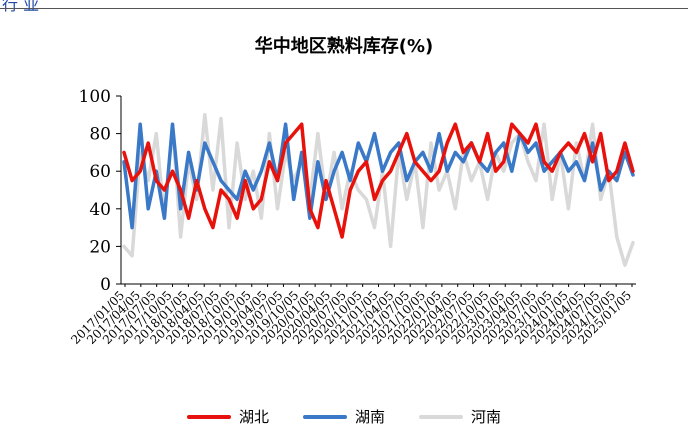 The image size is (688, 444). Describe the element at coordinates (369, 417) in the screenshot. I see `legend-label: 湖南` at that location.